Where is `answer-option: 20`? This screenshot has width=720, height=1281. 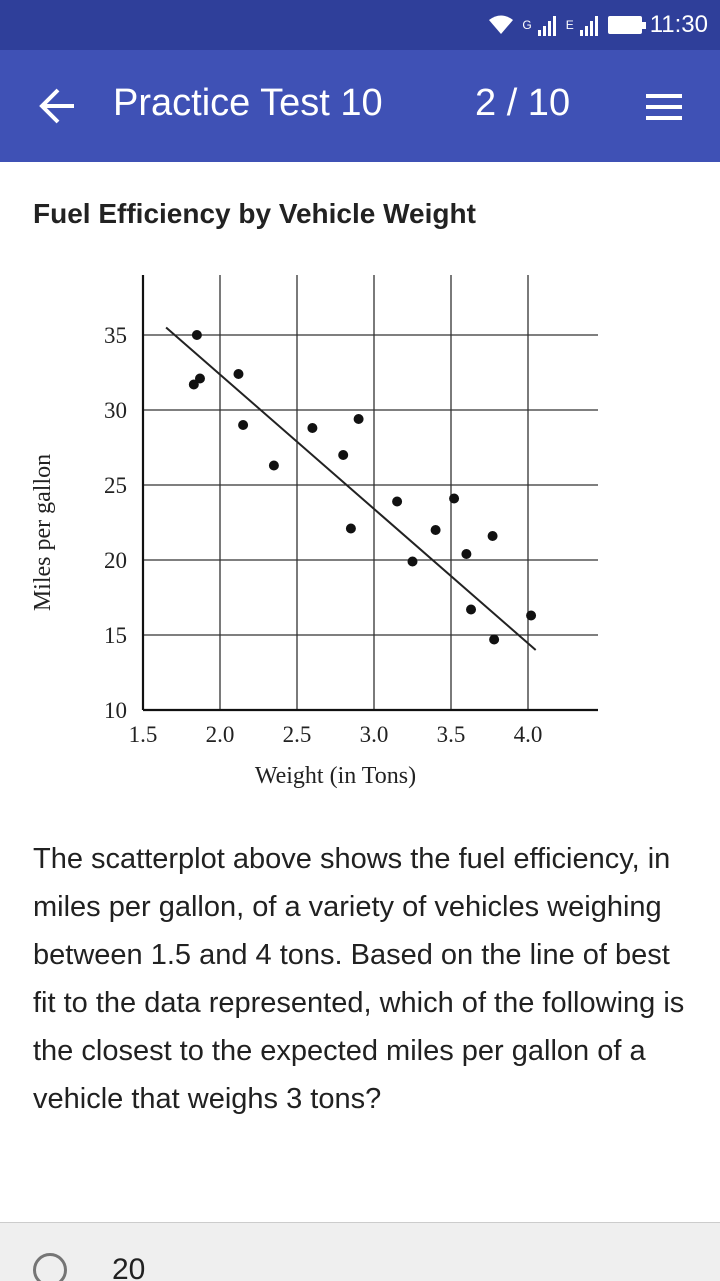 answer-option: 20 is located at coordinates (360, 1251).